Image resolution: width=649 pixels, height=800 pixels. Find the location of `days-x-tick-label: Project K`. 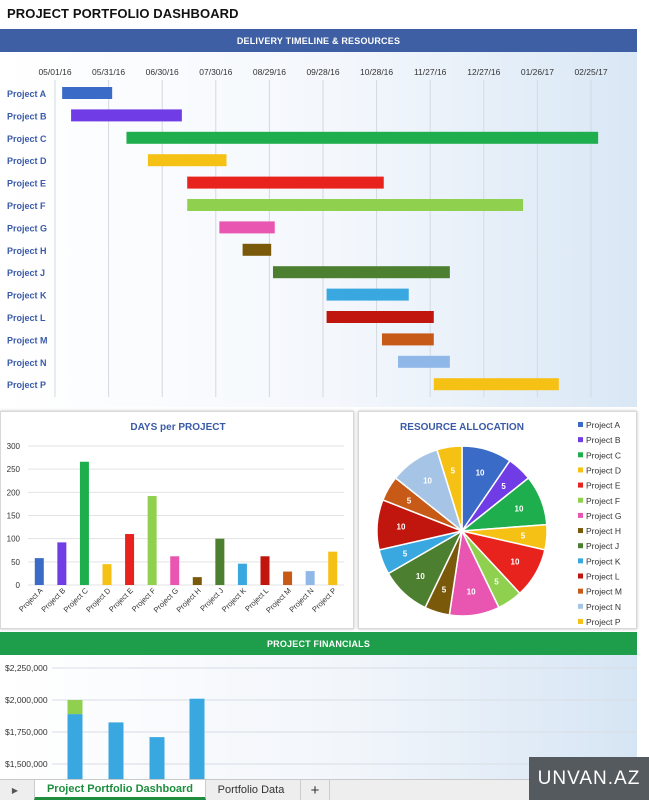

days-x-tick-label: Project K is located at coordinates (234, 600).